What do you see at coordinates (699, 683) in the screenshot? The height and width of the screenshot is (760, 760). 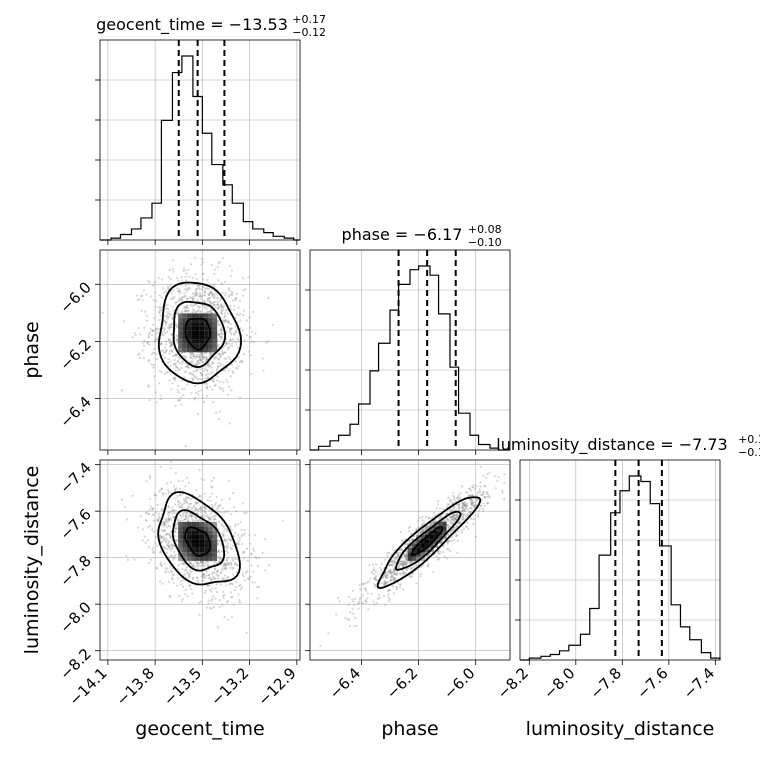 I see `xtick-label-luminosity_distance-4: −7.4` at bounding box center [699, 683].